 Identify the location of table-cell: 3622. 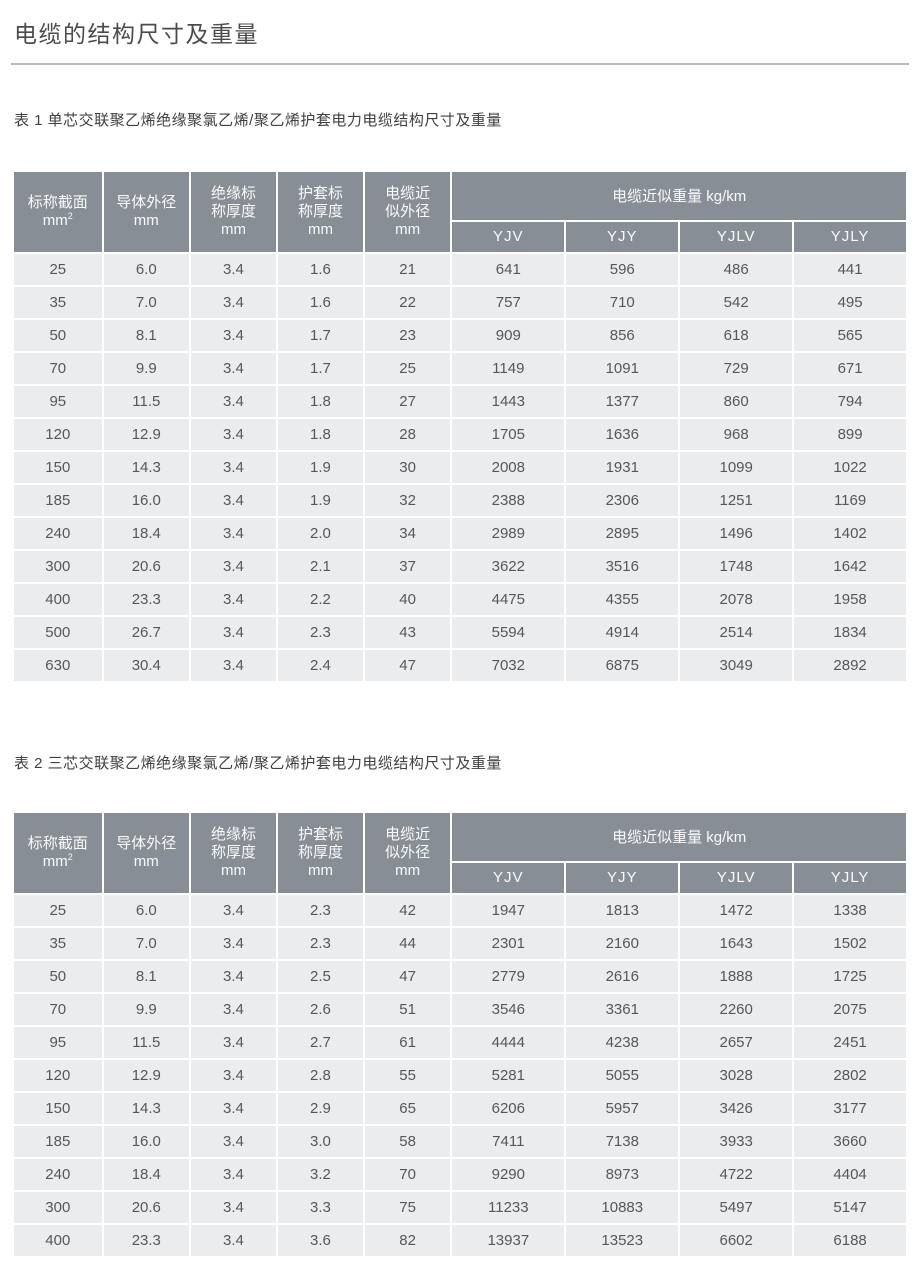
(508, 566).